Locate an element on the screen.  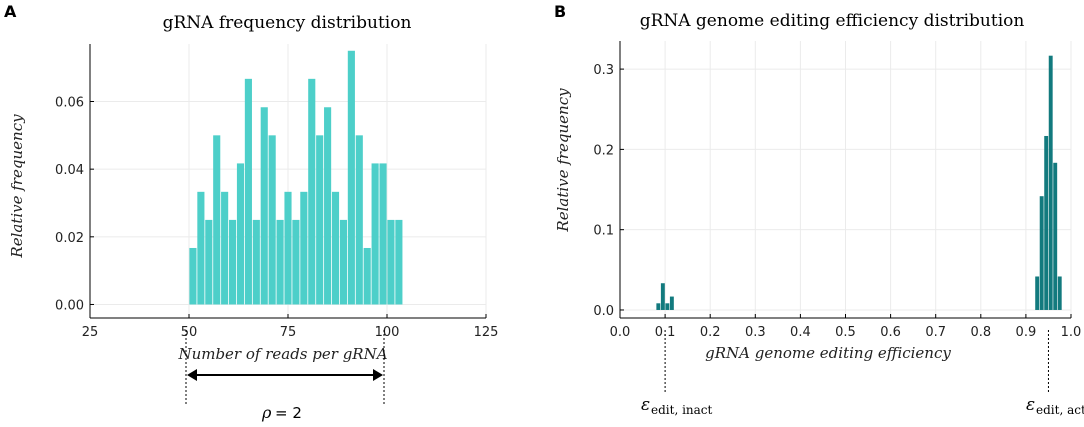
chart-b-xtick-label: 0.5 is located at coordinates (845, 332).